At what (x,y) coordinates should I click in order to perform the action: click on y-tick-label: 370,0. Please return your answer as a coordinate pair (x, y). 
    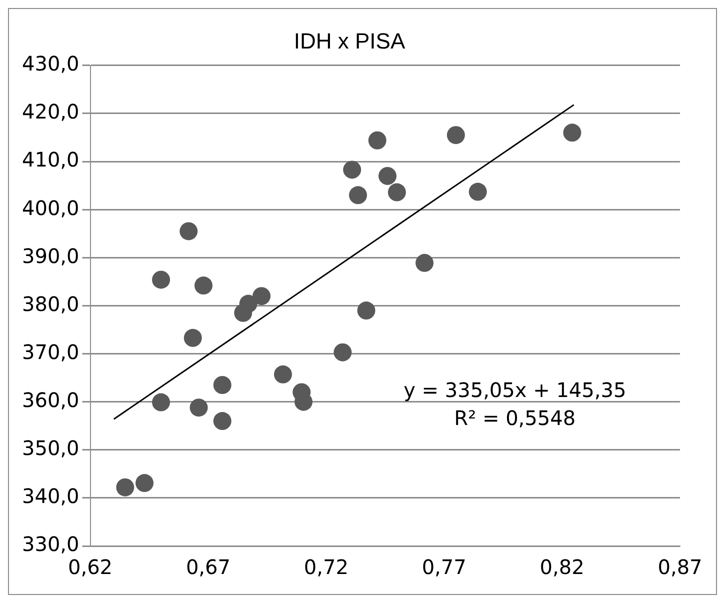
    Looking at the image, I should click on (51, 352).